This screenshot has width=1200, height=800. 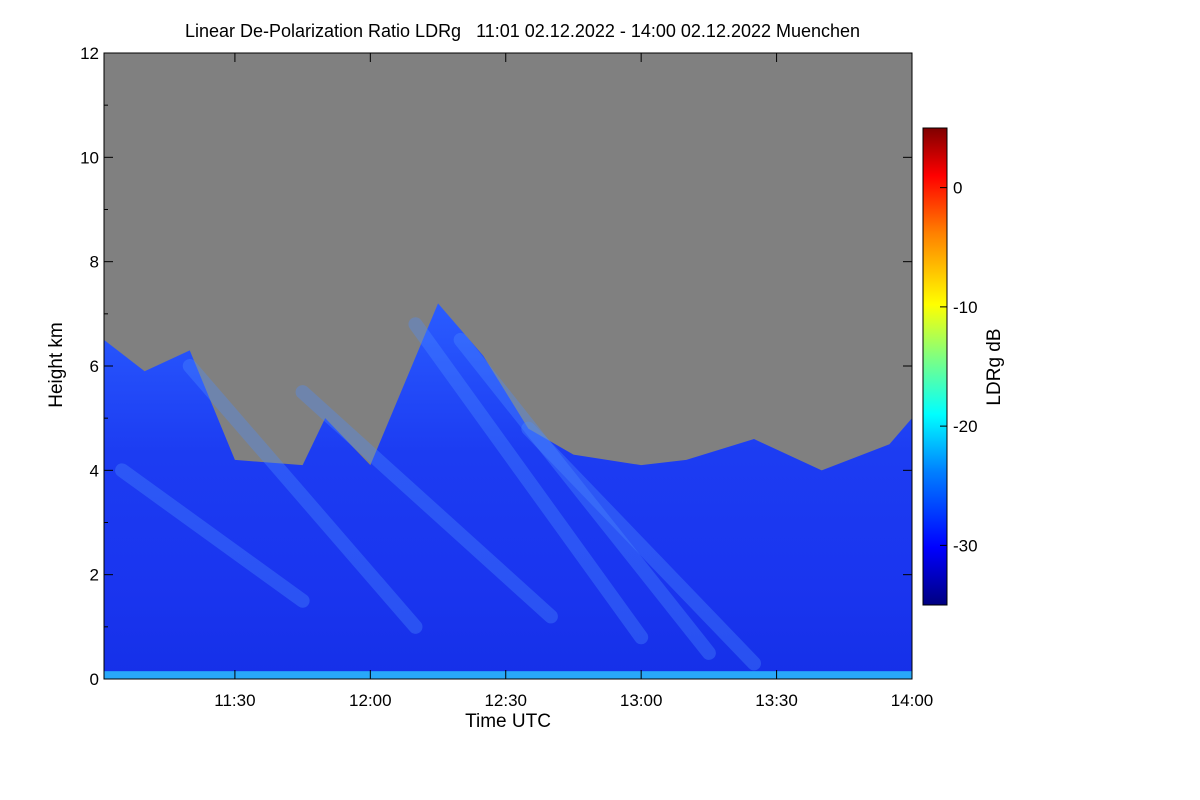 I want to click on near-ground-layer, so click(x=508, y=675).